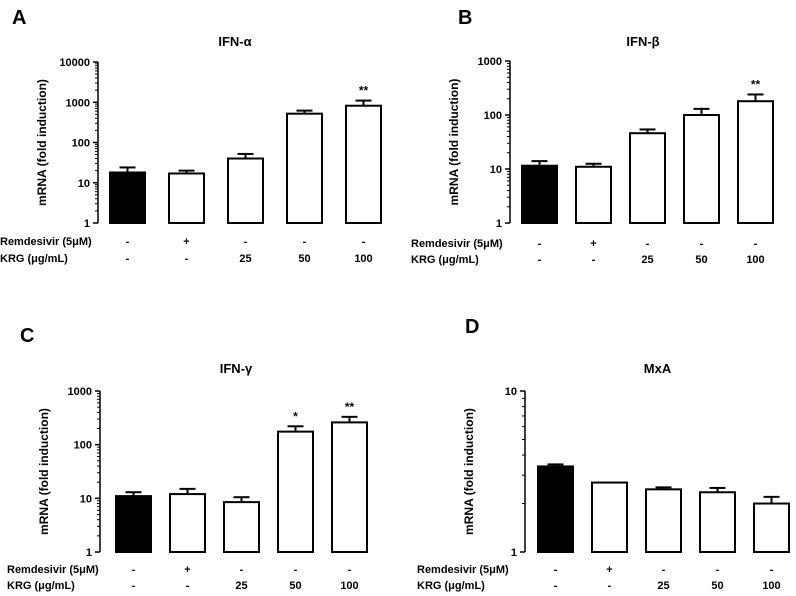 The image size is (796, 596). Describe the element at coordinates (234, 41) in the screenshot. I see `chart-title: IFN-α` at that location.